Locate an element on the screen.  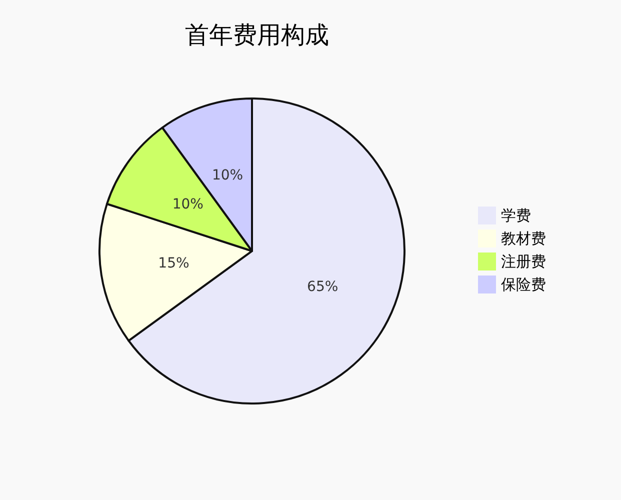
legend-label: 学费 is located at coordinates (516, 215).